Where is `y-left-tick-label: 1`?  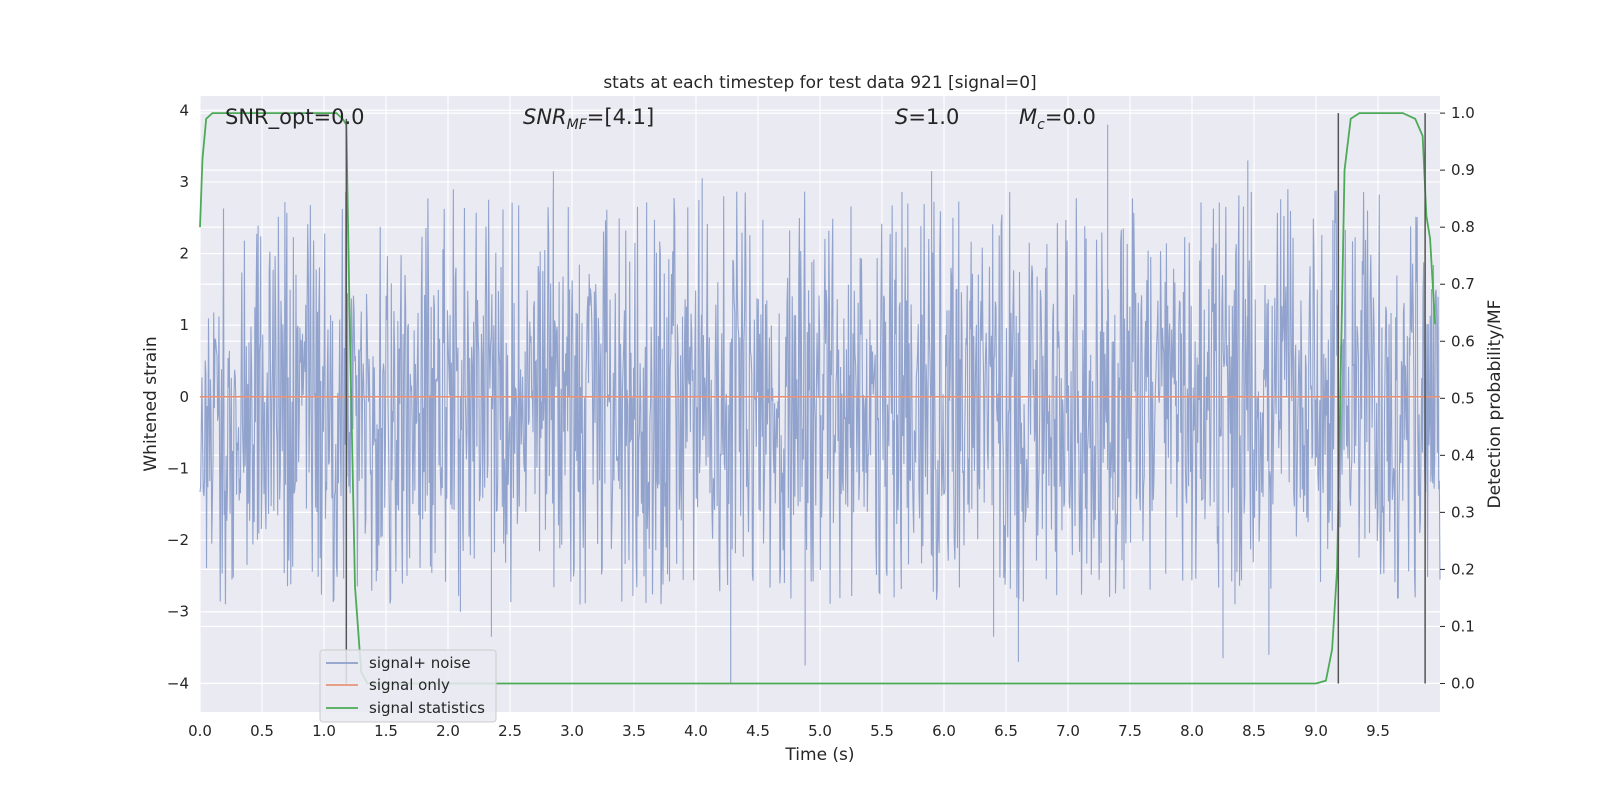
y-left-tick-label: 1 is located at coordinates (184, 325).